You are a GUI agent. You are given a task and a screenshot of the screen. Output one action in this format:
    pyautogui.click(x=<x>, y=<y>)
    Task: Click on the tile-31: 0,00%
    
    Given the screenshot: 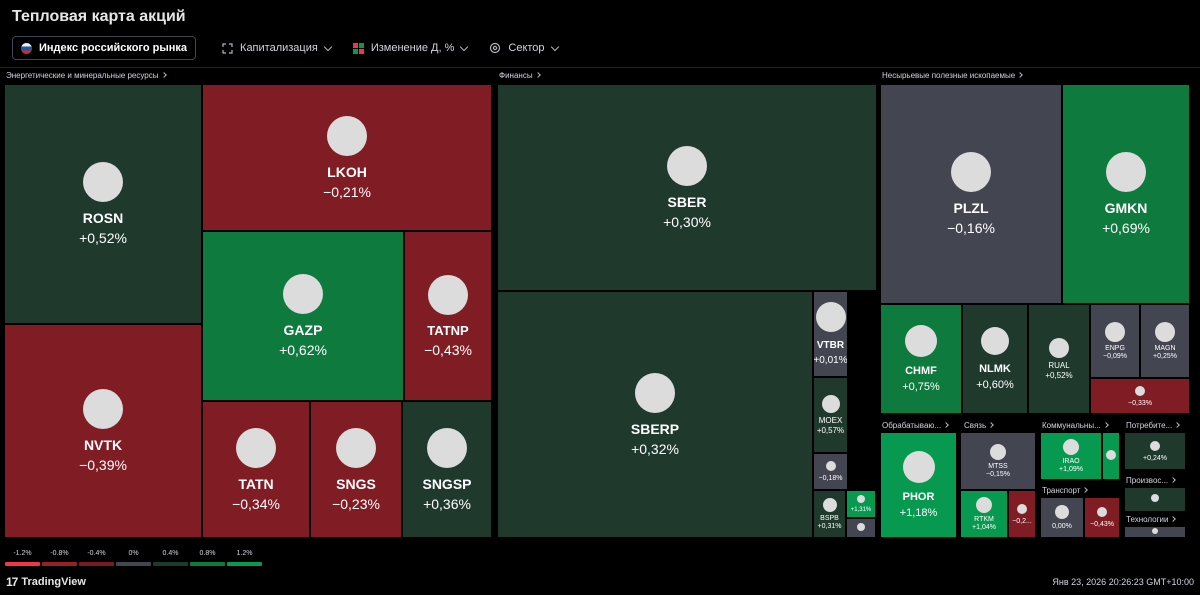 What is the action you would take?
    pyautogui.click(x=1062, y=517)
    